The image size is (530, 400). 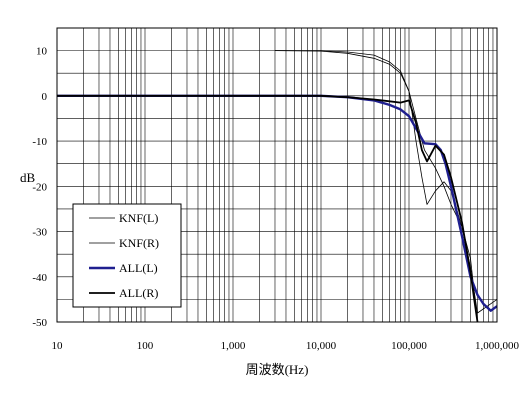 What do you see at coordinates (139, 243) in the screenshot?
I see `legend-label: KNF(R)` at bounding box center [139, 243].